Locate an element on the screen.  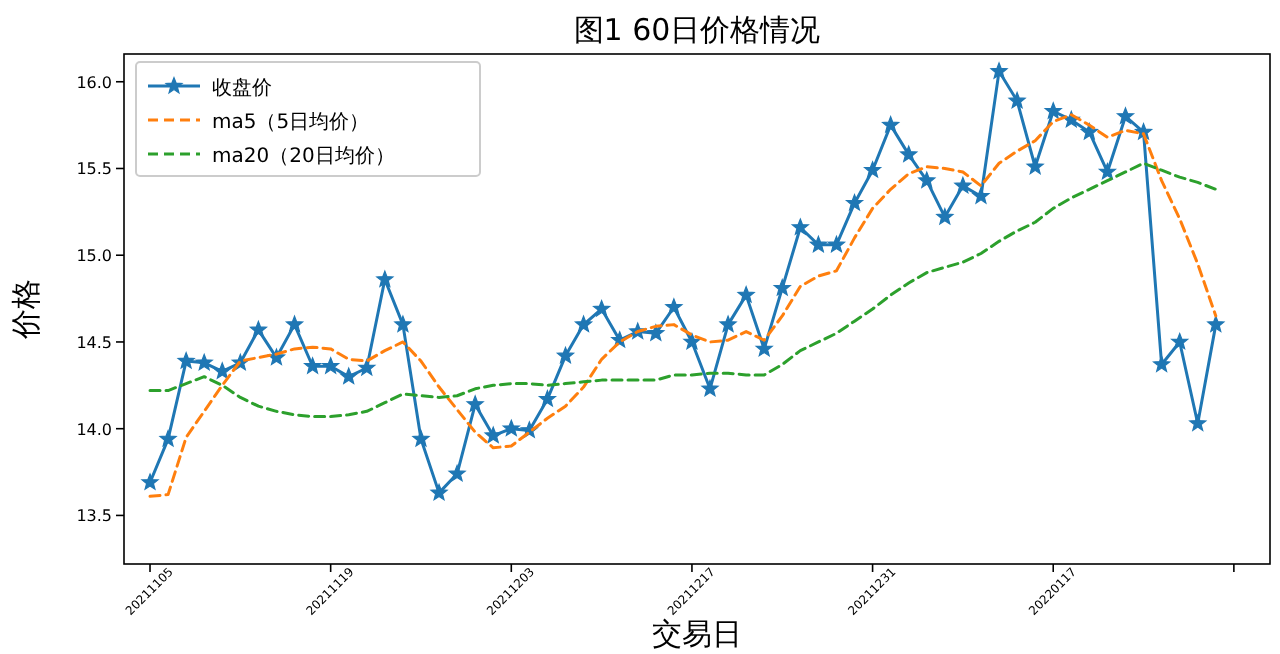
y-tick-label: 14.0 is located at coordinates (94, 429).